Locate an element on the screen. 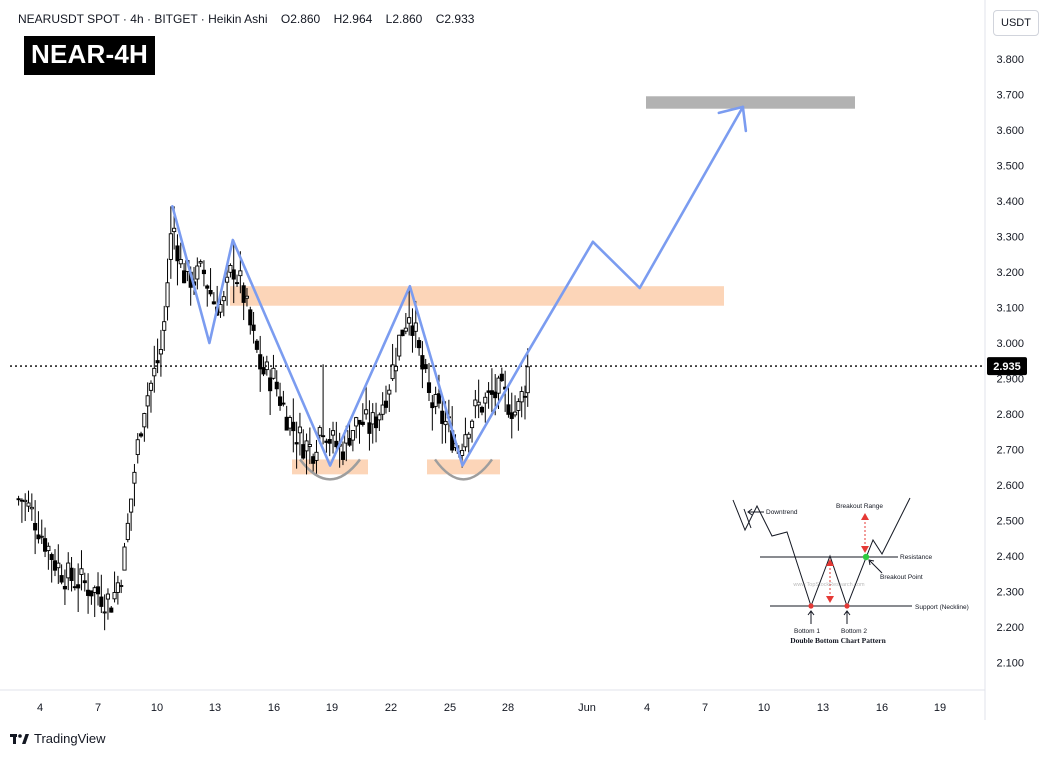 Image resolution: width=1051 pixels, height=757 pixels. chart-title-badge: NEAR-4H is located at coordinates (89, 55).